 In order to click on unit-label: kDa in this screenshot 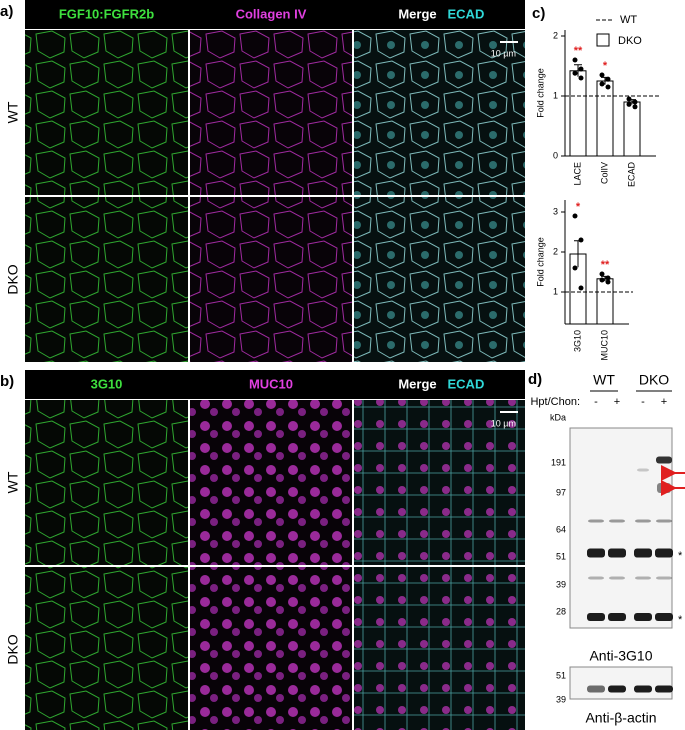, I will do `click(558, 417)`.